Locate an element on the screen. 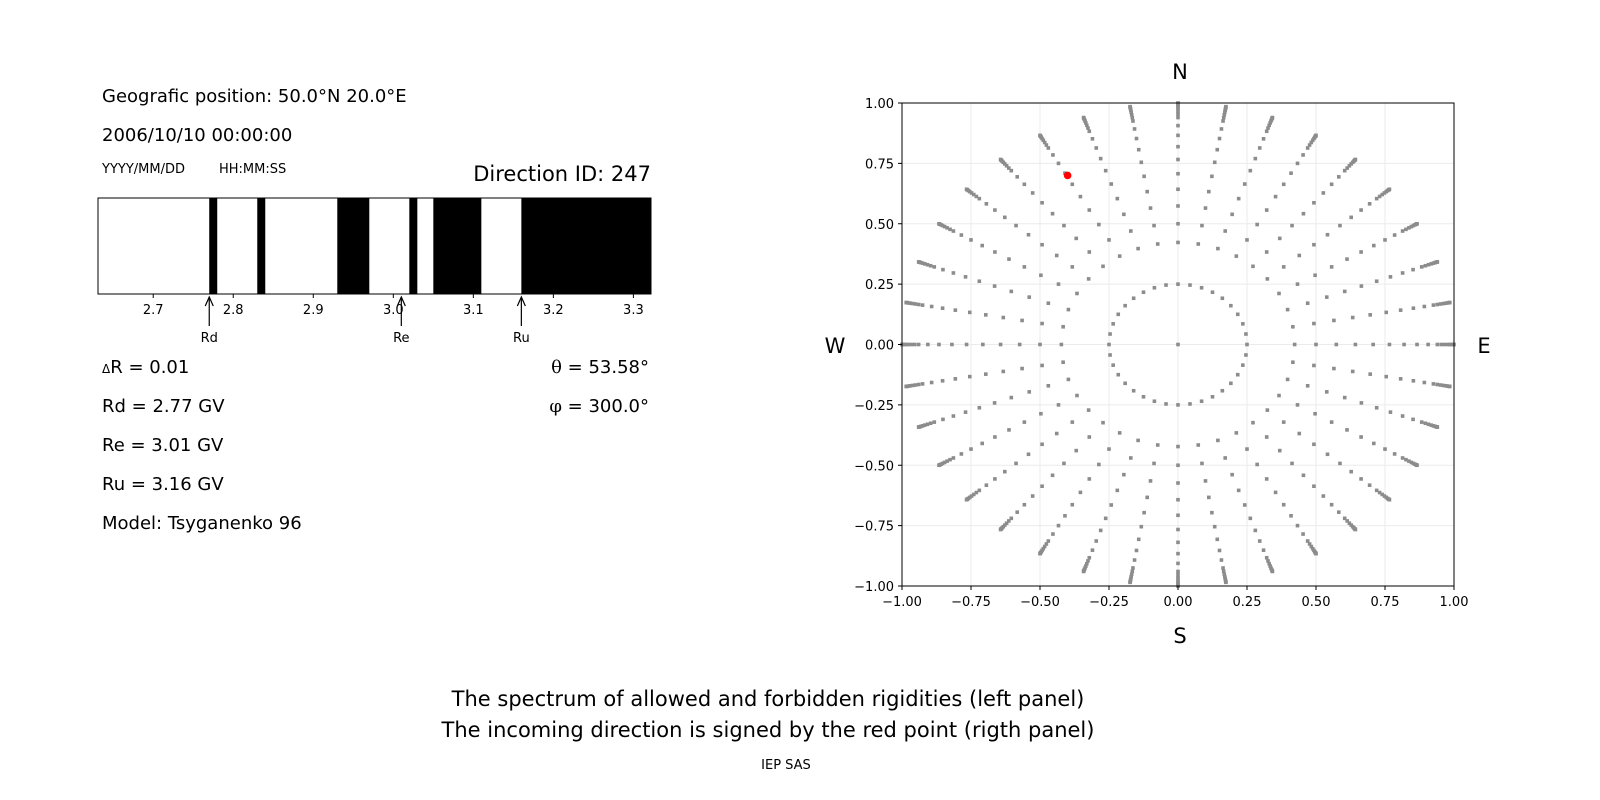 Image resolution: width=1600 pixels, height=800 pixels. rigidity-spectrum-panel: 2.7 2.8 2.9 3.0 3.1 3.2 3.3 Rd Re Ru is located at coordinates (374, 271).